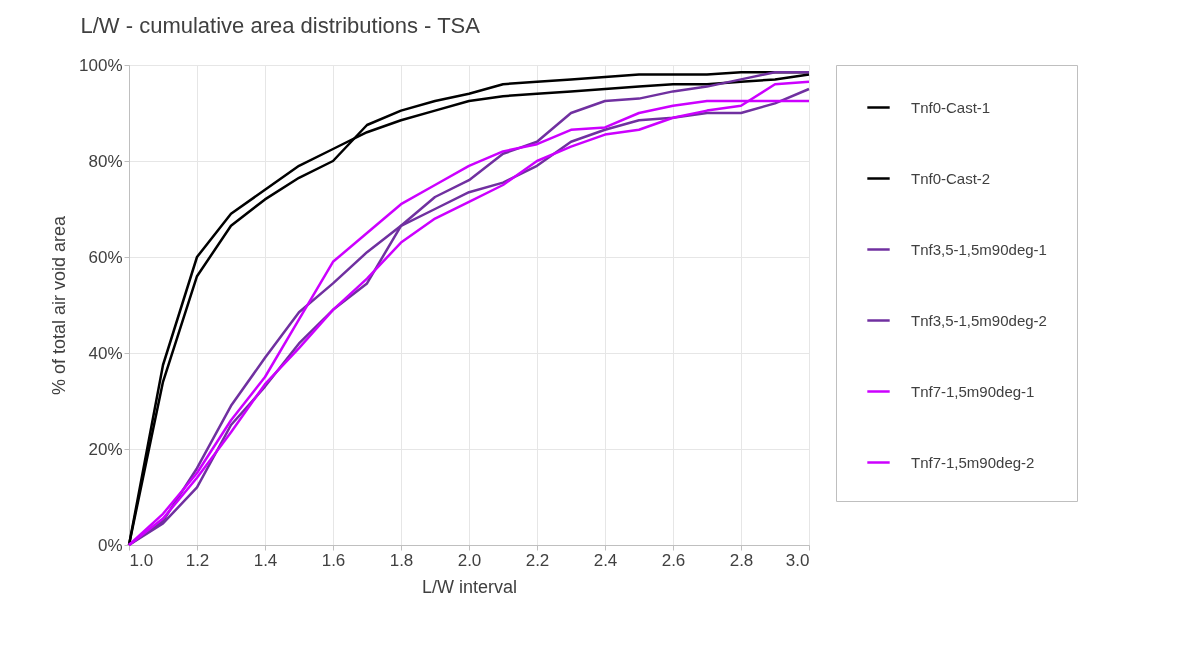  I want to click on x-tick-label: 1.2, so click(197, 560).